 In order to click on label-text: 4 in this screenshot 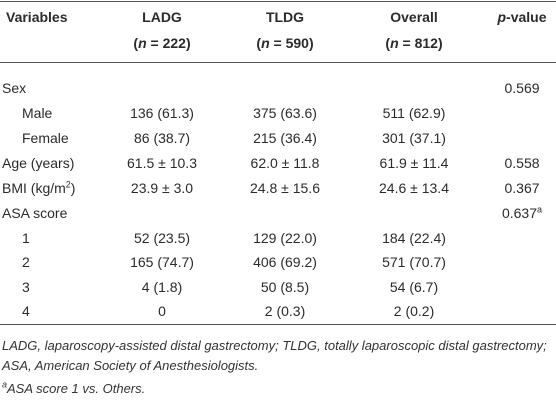, I will do `click(26, 311)`.